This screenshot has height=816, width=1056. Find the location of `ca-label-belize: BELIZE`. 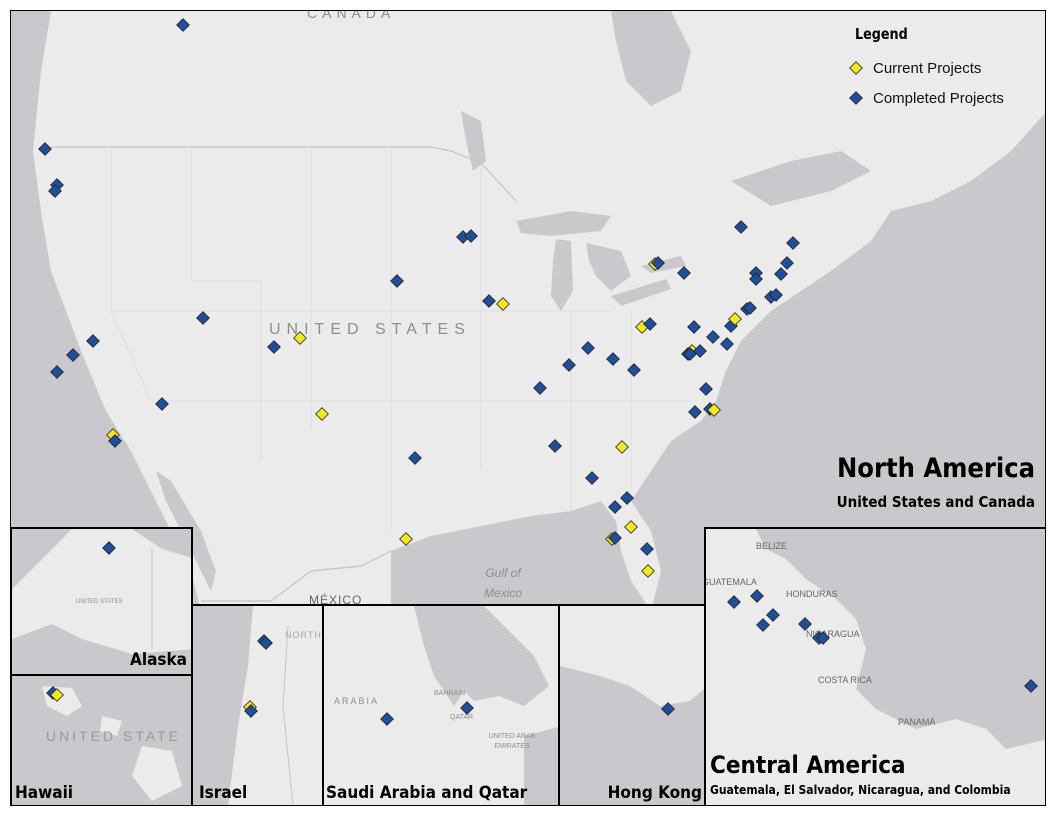

ca-label-belize: BELIZE is located at coordinates (772, 546).